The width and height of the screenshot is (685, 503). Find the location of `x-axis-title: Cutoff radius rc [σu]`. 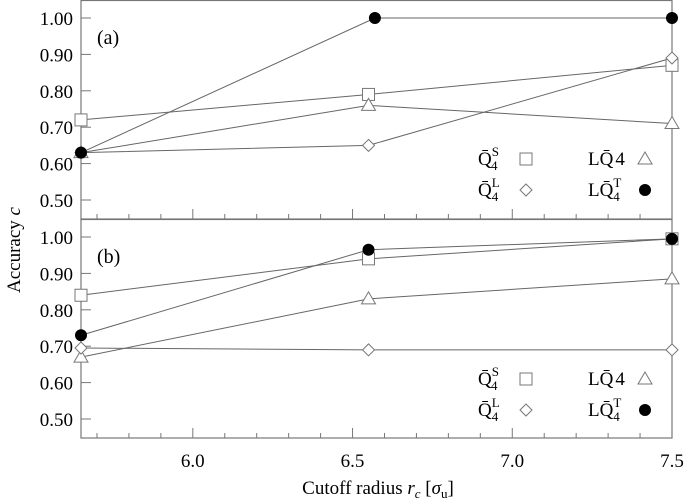

x-axis-title: Cutoff radius rc [σu] is located at coordinates (378, 489).